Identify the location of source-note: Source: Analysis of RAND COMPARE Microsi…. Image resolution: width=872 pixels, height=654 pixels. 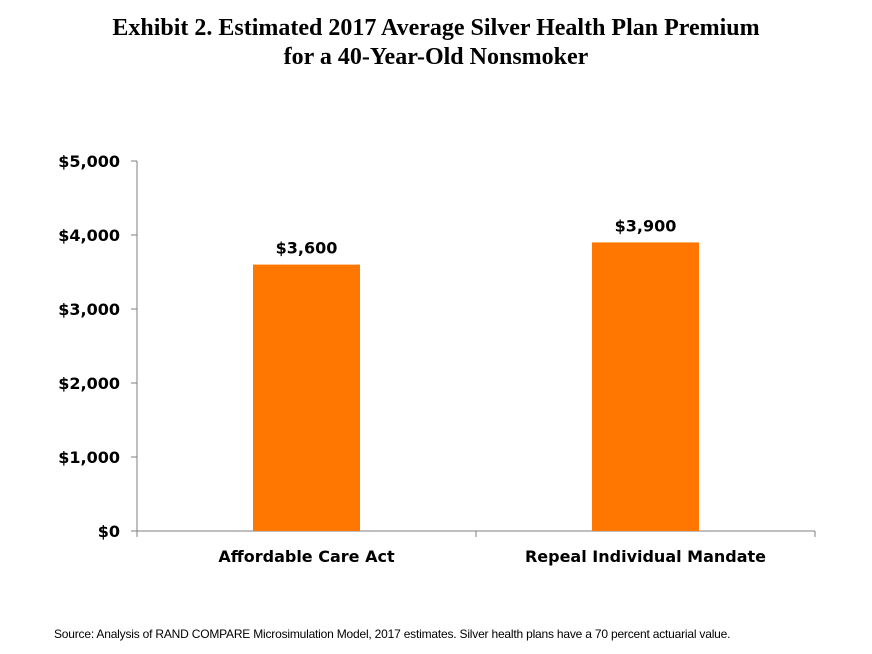
(392, 634).